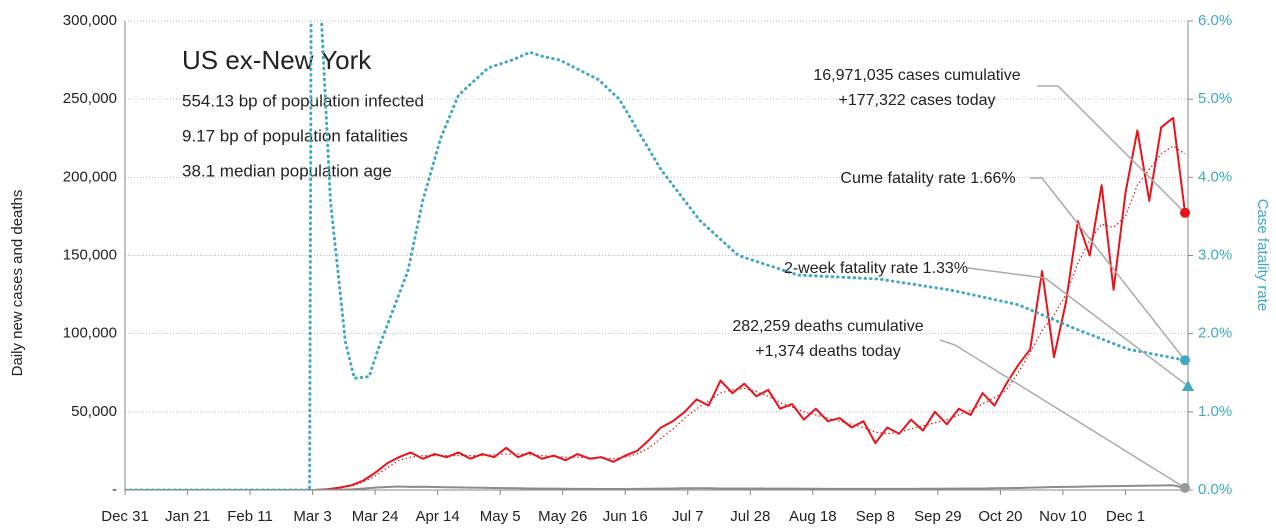  I want to click on y-tick-label: 150,000, so click(90, 254).